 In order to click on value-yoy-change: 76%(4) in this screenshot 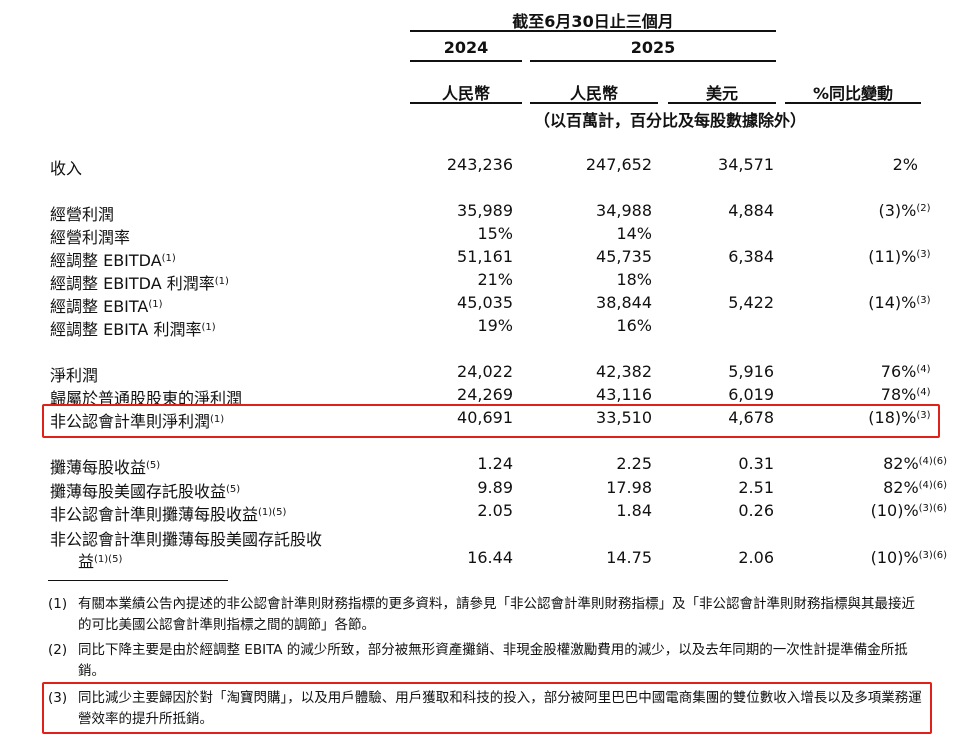, I will do `click(906, 371)`.